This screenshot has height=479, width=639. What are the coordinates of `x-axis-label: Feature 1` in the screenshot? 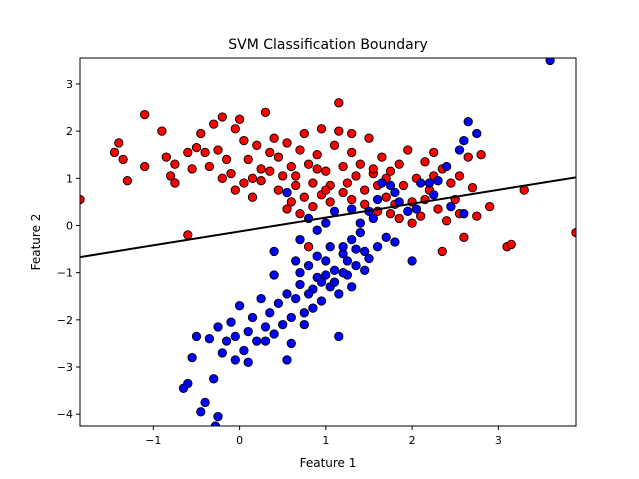 It's located at (328, 463).